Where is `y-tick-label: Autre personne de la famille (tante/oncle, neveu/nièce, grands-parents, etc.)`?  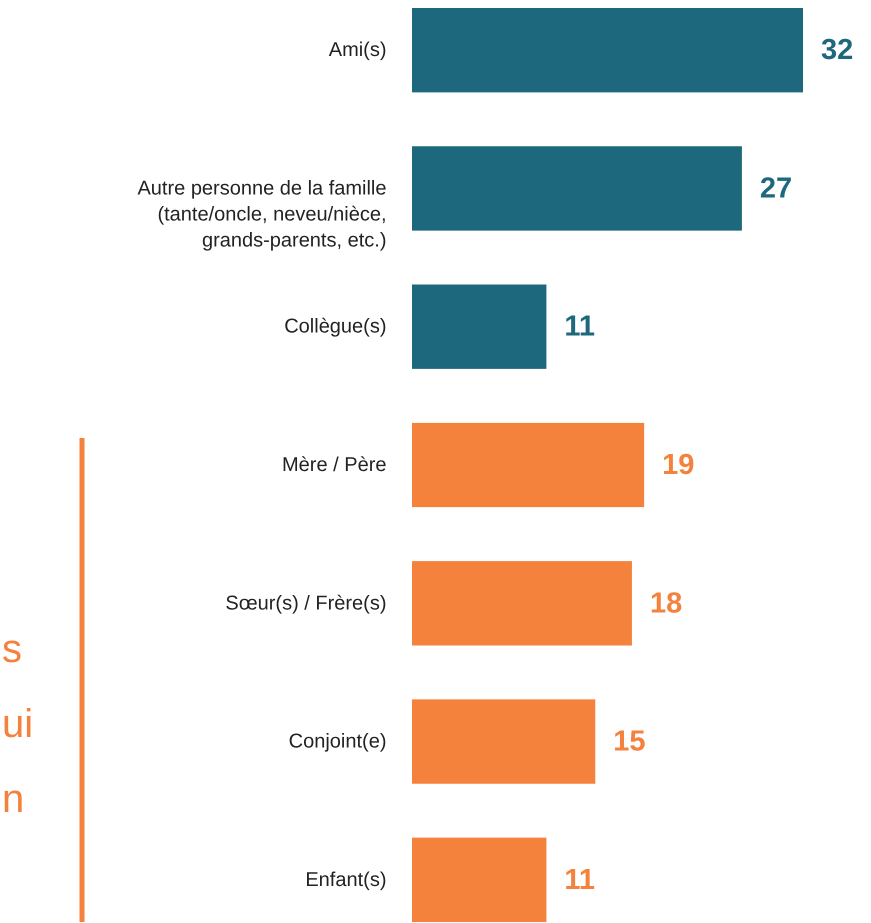 y-tick-label: Autre personne de la famille (tante/oncle, neveu/nièce, grands-parents, etc.) is located at coordinates (261, 214).